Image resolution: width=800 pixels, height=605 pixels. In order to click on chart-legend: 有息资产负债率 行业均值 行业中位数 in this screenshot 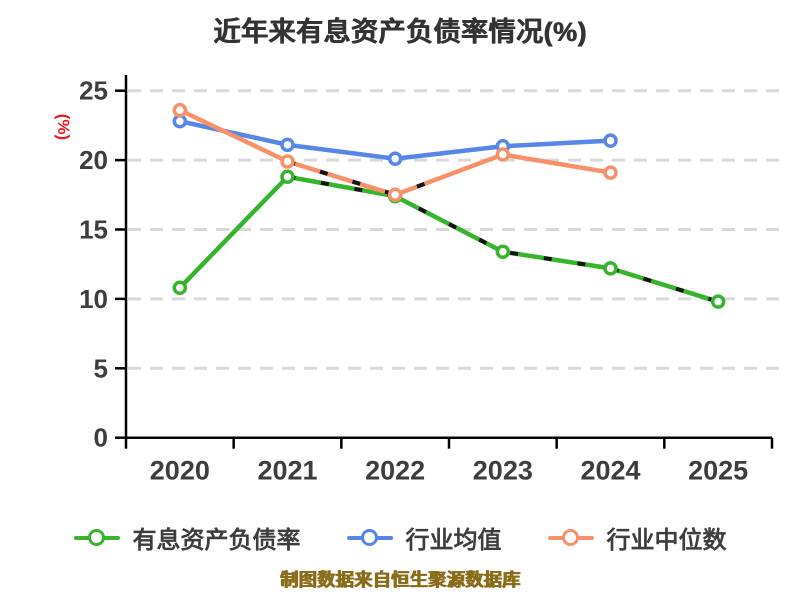, I will do `click(400, 537)`.